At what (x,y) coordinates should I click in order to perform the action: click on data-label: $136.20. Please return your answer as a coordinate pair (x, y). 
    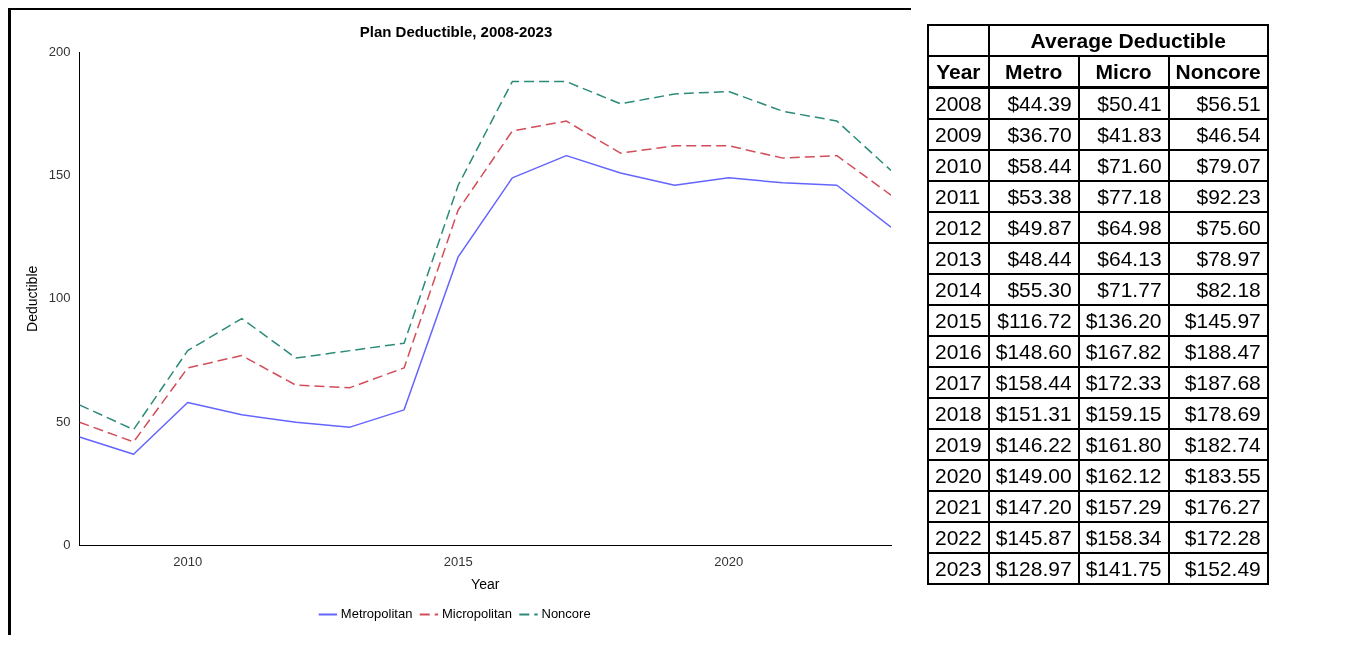
    Looking at the image, I should click on (1123, 320).